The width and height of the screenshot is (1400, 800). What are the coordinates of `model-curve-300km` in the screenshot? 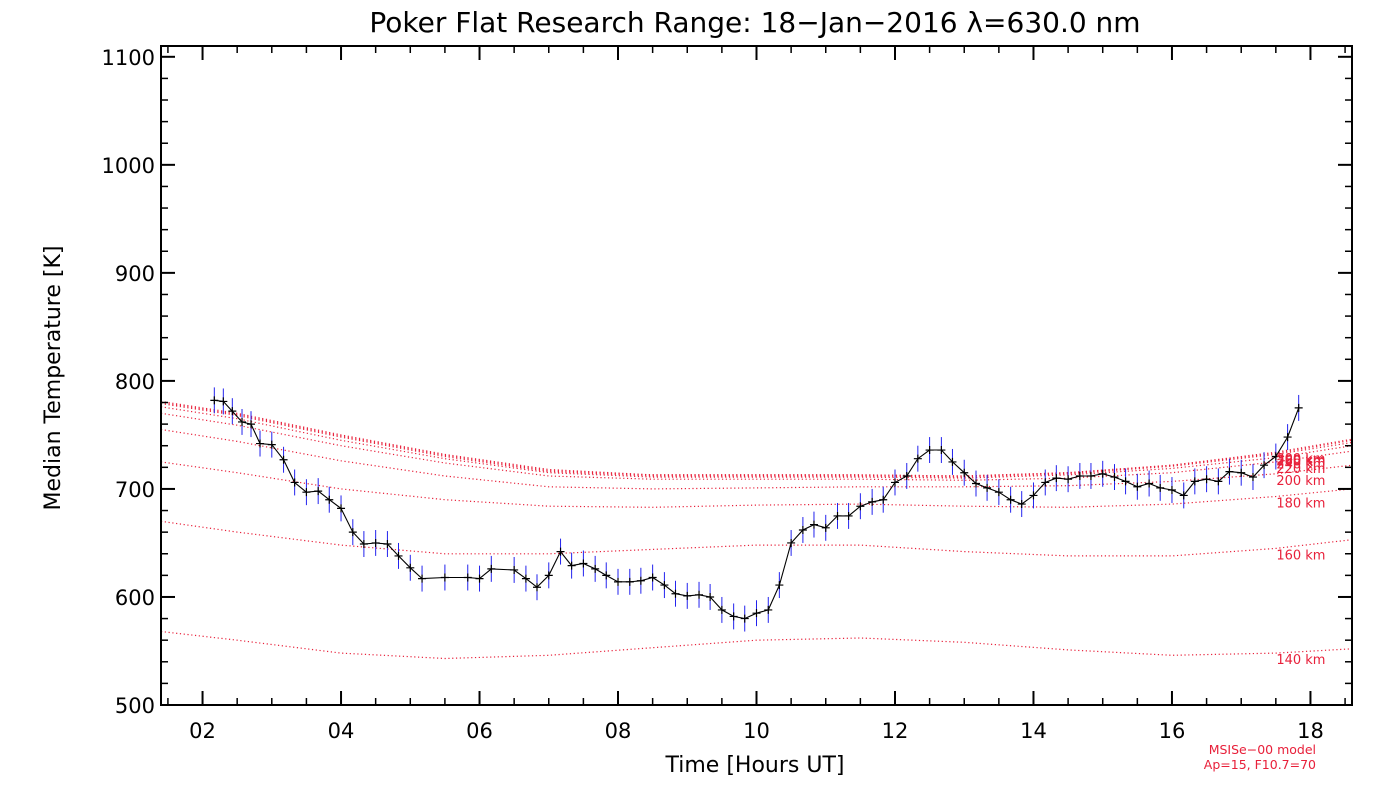 It's located at (756, 438).